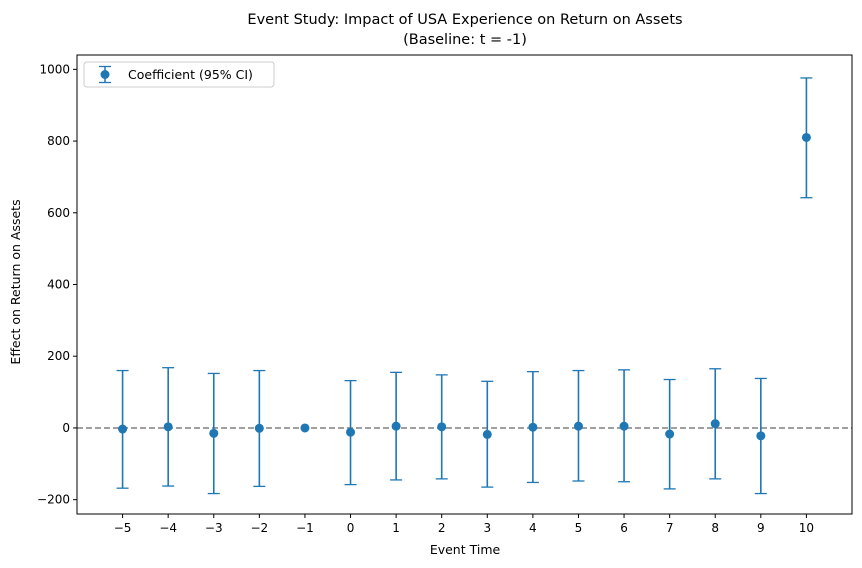 This screenshot has height=568, width=862. I want to click on x-tick-label: 5, so click(579, 528).